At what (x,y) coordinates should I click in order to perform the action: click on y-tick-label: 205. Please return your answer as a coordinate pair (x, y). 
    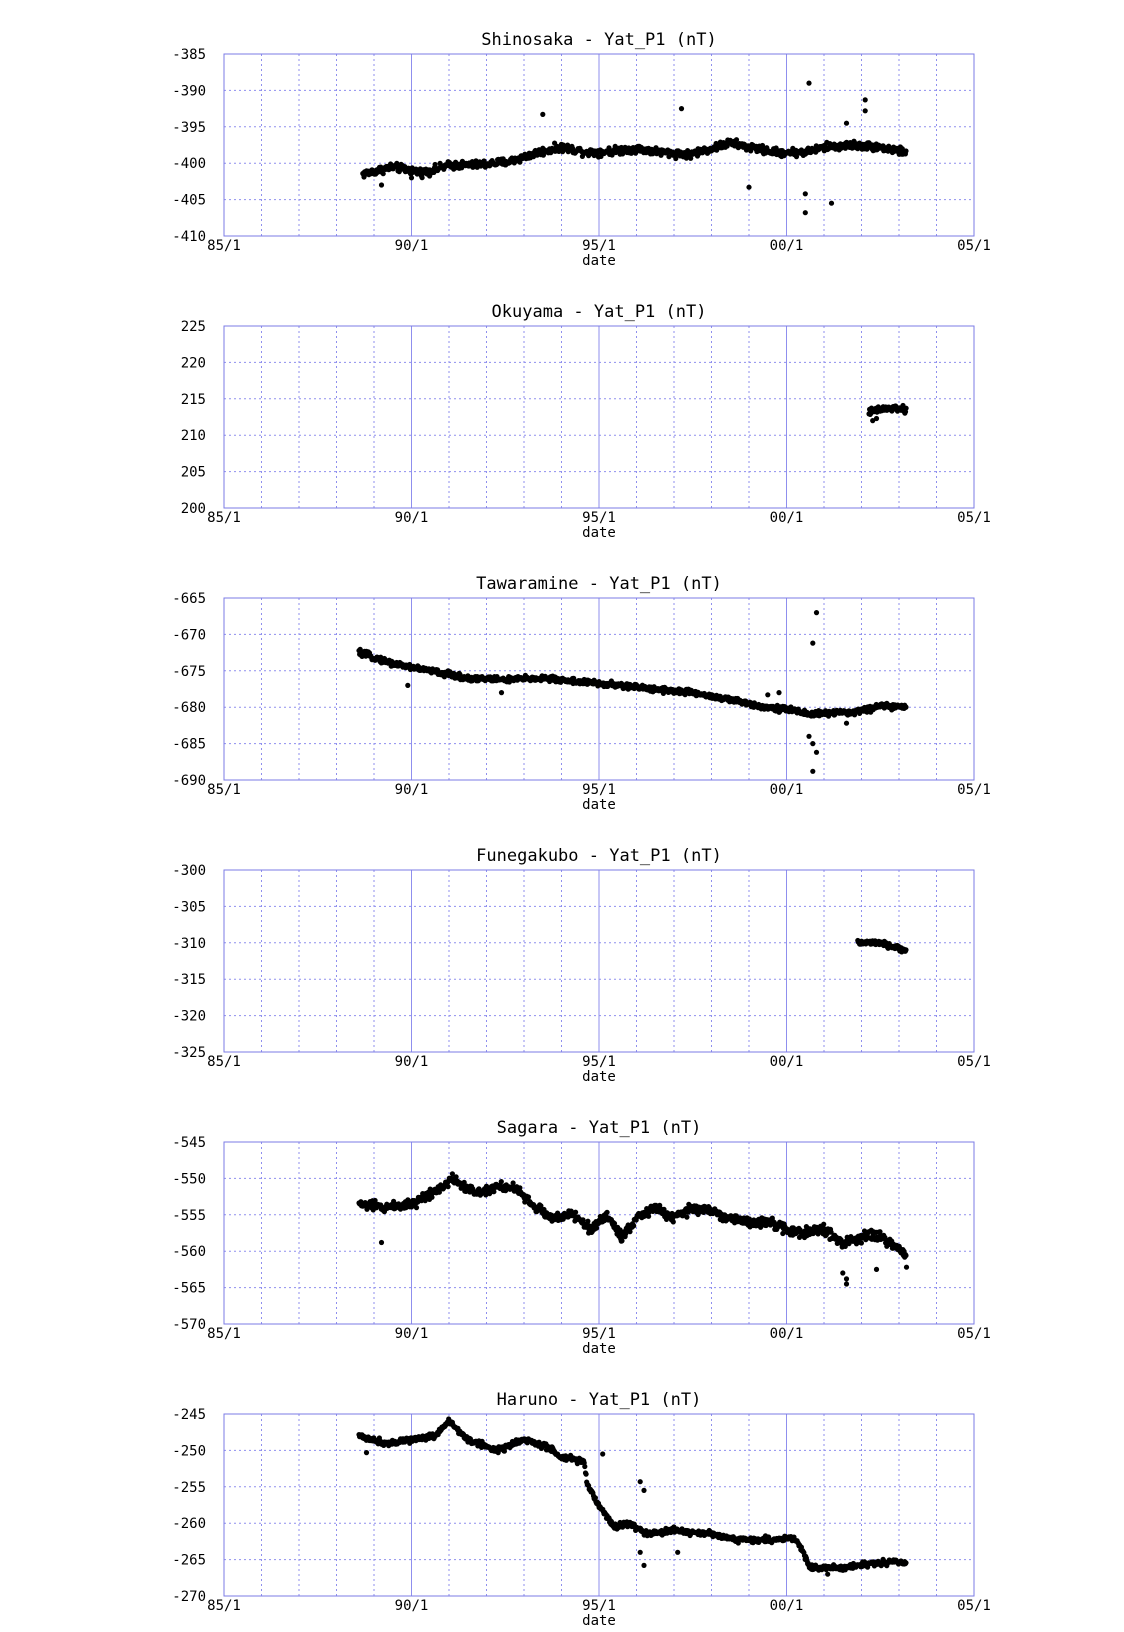
    Looking at the image, I should click on (193, 473).